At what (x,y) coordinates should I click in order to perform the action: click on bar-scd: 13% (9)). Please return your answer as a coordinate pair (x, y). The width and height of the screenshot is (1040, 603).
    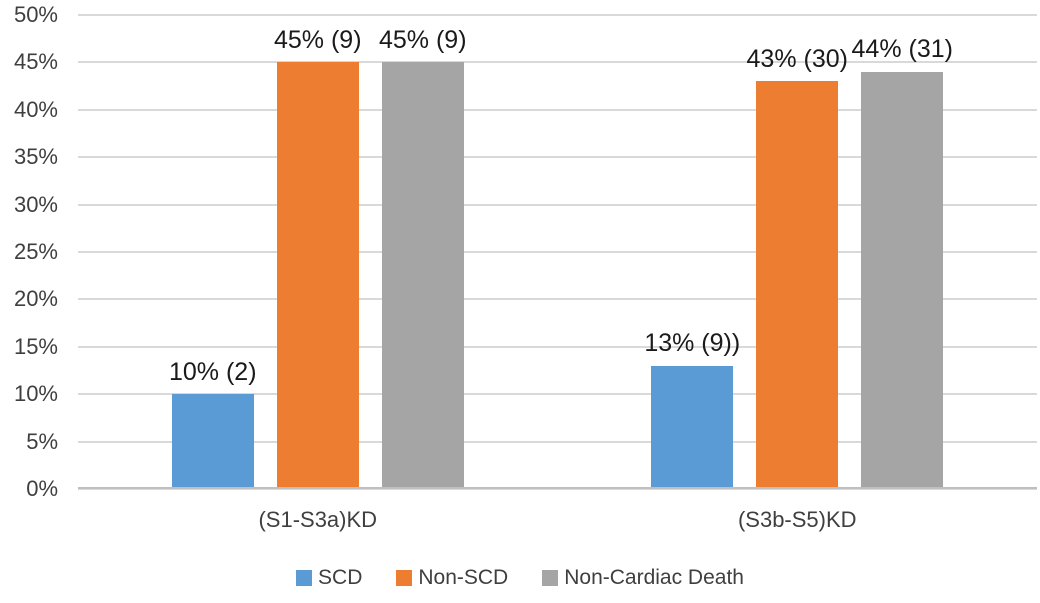
    Looking at the image, I should click on (692, 409).